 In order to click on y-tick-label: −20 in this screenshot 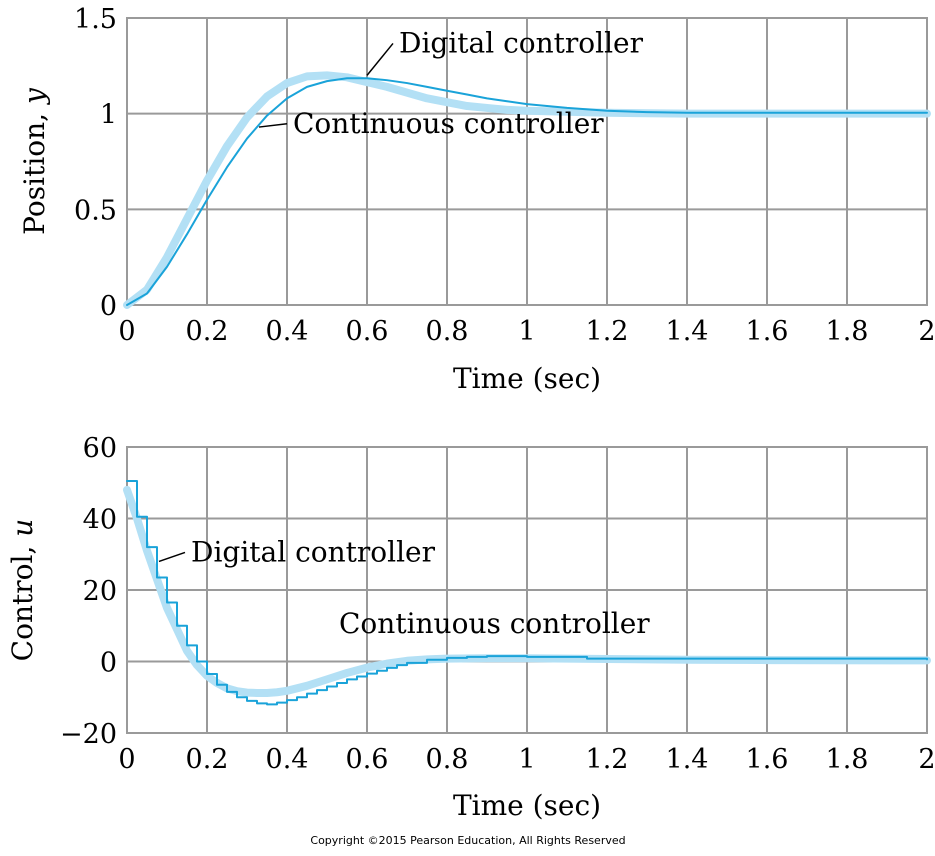, I will do `click(88, 734)`.